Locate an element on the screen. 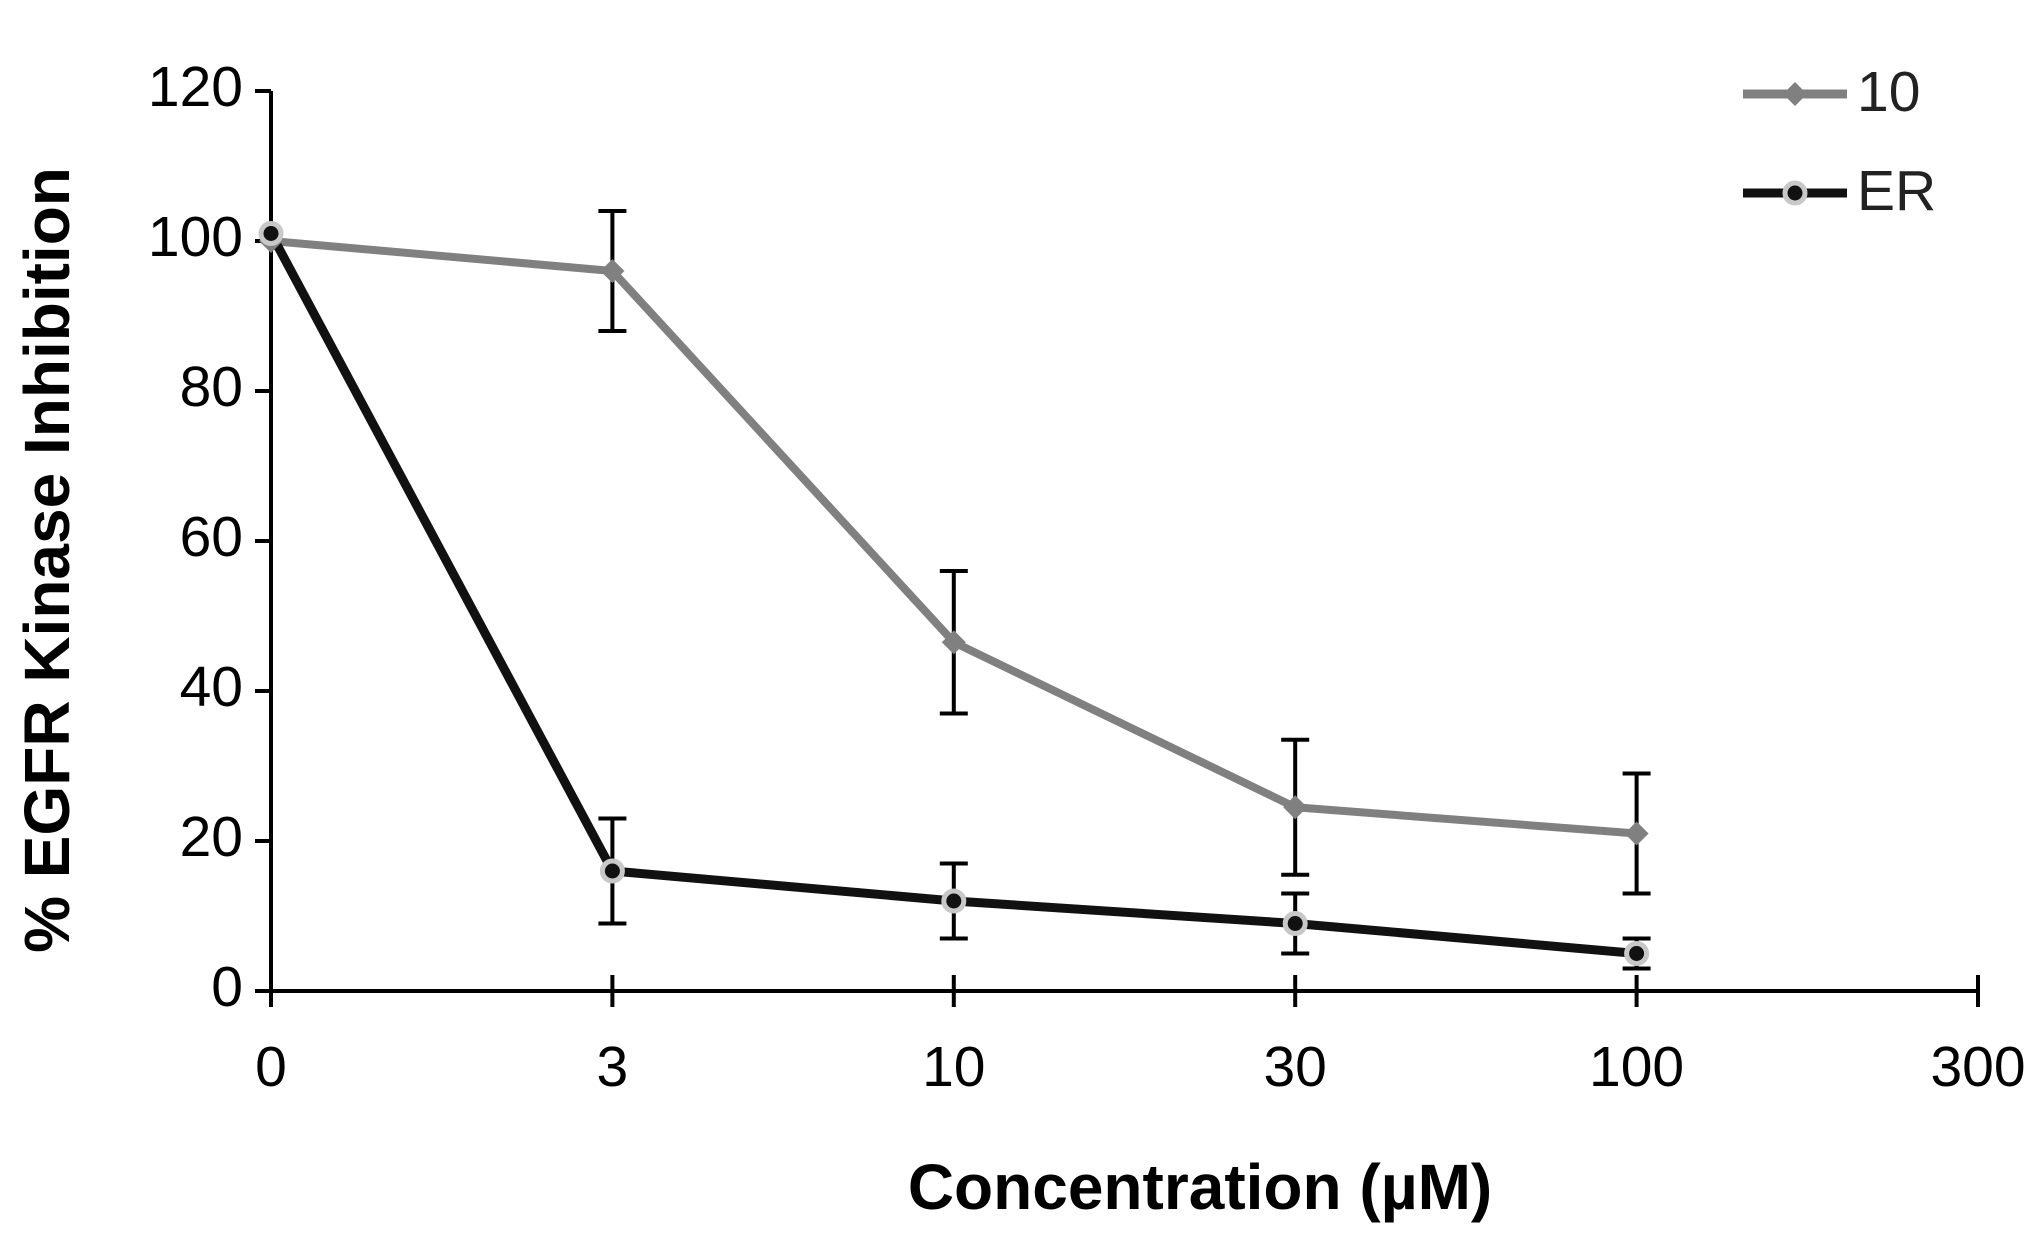  y-tick-label: 120 is located at coordinates (195, 87).